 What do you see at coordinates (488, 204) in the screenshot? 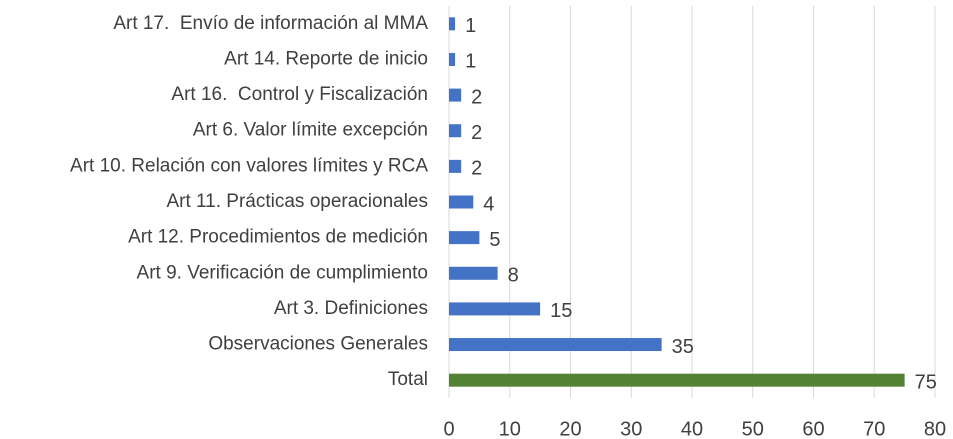
I see `data-label: 4` at bounding box center [488, 204].